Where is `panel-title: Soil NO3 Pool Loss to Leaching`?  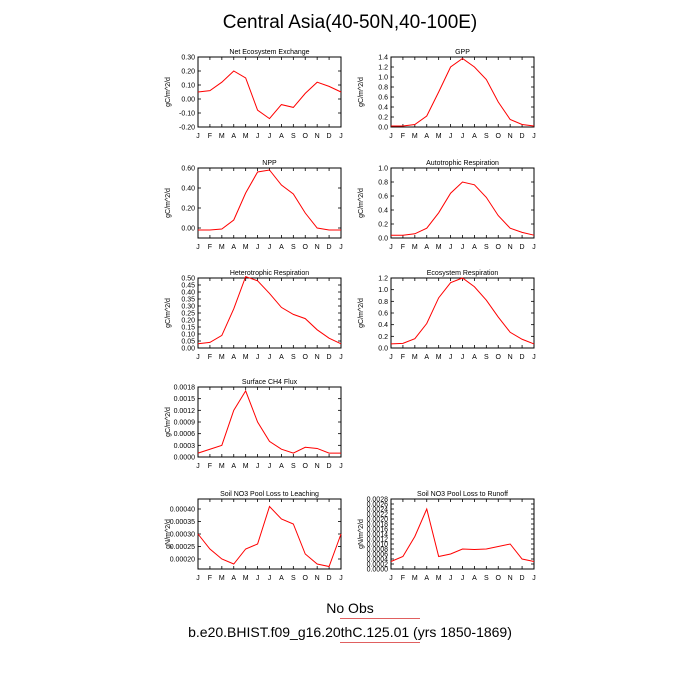
panel-title: Soil NO3 Pool Loss to Leaching is located at coordinates (269, 494).